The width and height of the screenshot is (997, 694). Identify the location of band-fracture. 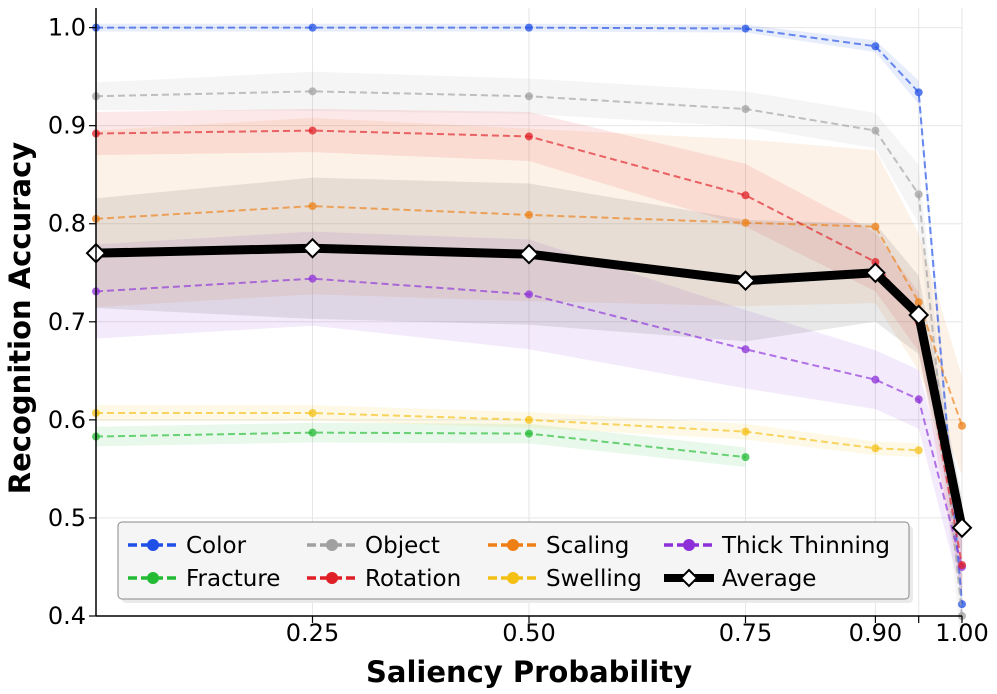
(421, 444).